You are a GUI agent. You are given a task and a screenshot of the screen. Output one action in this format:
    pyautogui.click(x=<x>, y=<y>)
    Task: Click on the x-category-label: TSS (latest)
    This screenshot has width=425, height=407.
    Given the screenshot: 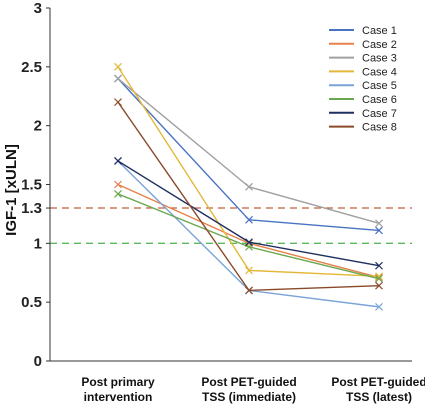 What is the action you would take?
    pyautogui.click(x=379, y=397)
    